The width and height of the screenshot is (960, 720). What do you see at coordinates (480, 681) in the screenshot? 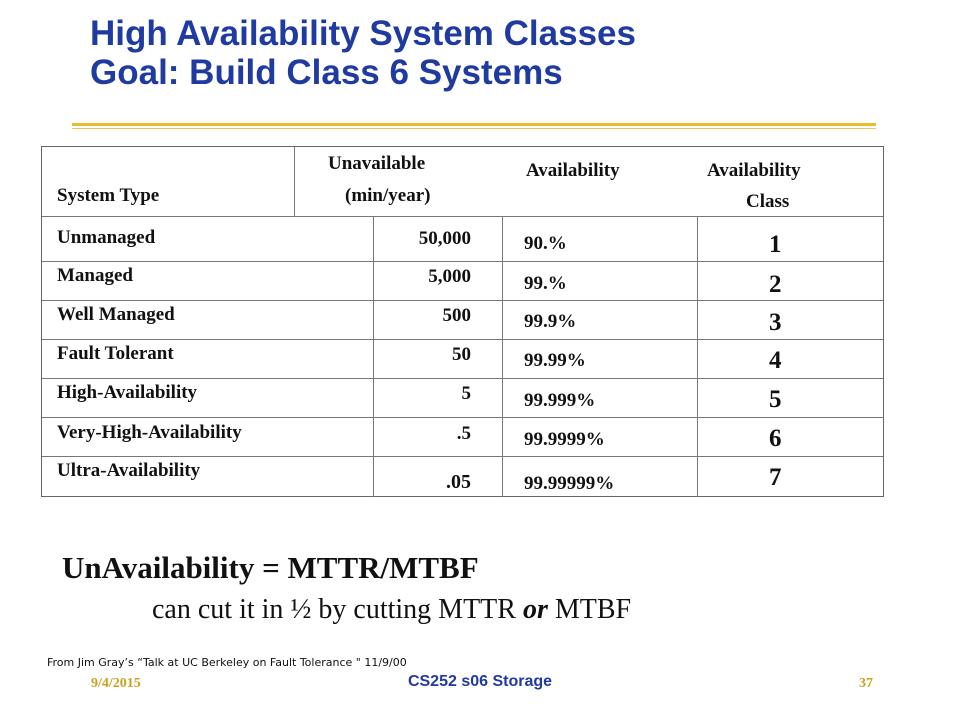
I see `footer-course: CS252 s06 Storage` at bounding box center [480, 681].